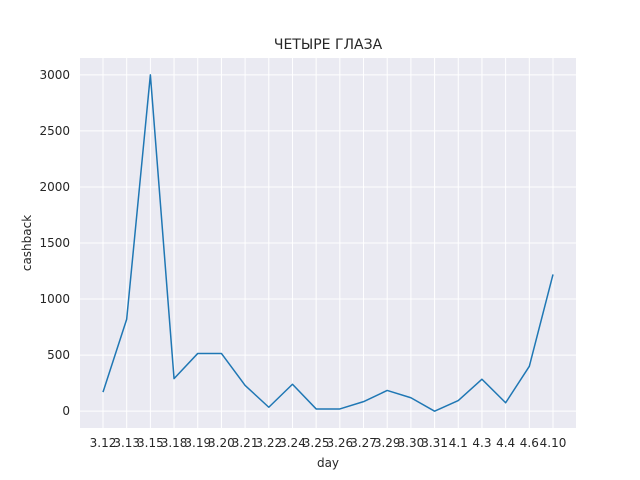  I want to click on y-tick-labels: 0 500 1000 1500 2000 2500 3000, so click(54, 243).